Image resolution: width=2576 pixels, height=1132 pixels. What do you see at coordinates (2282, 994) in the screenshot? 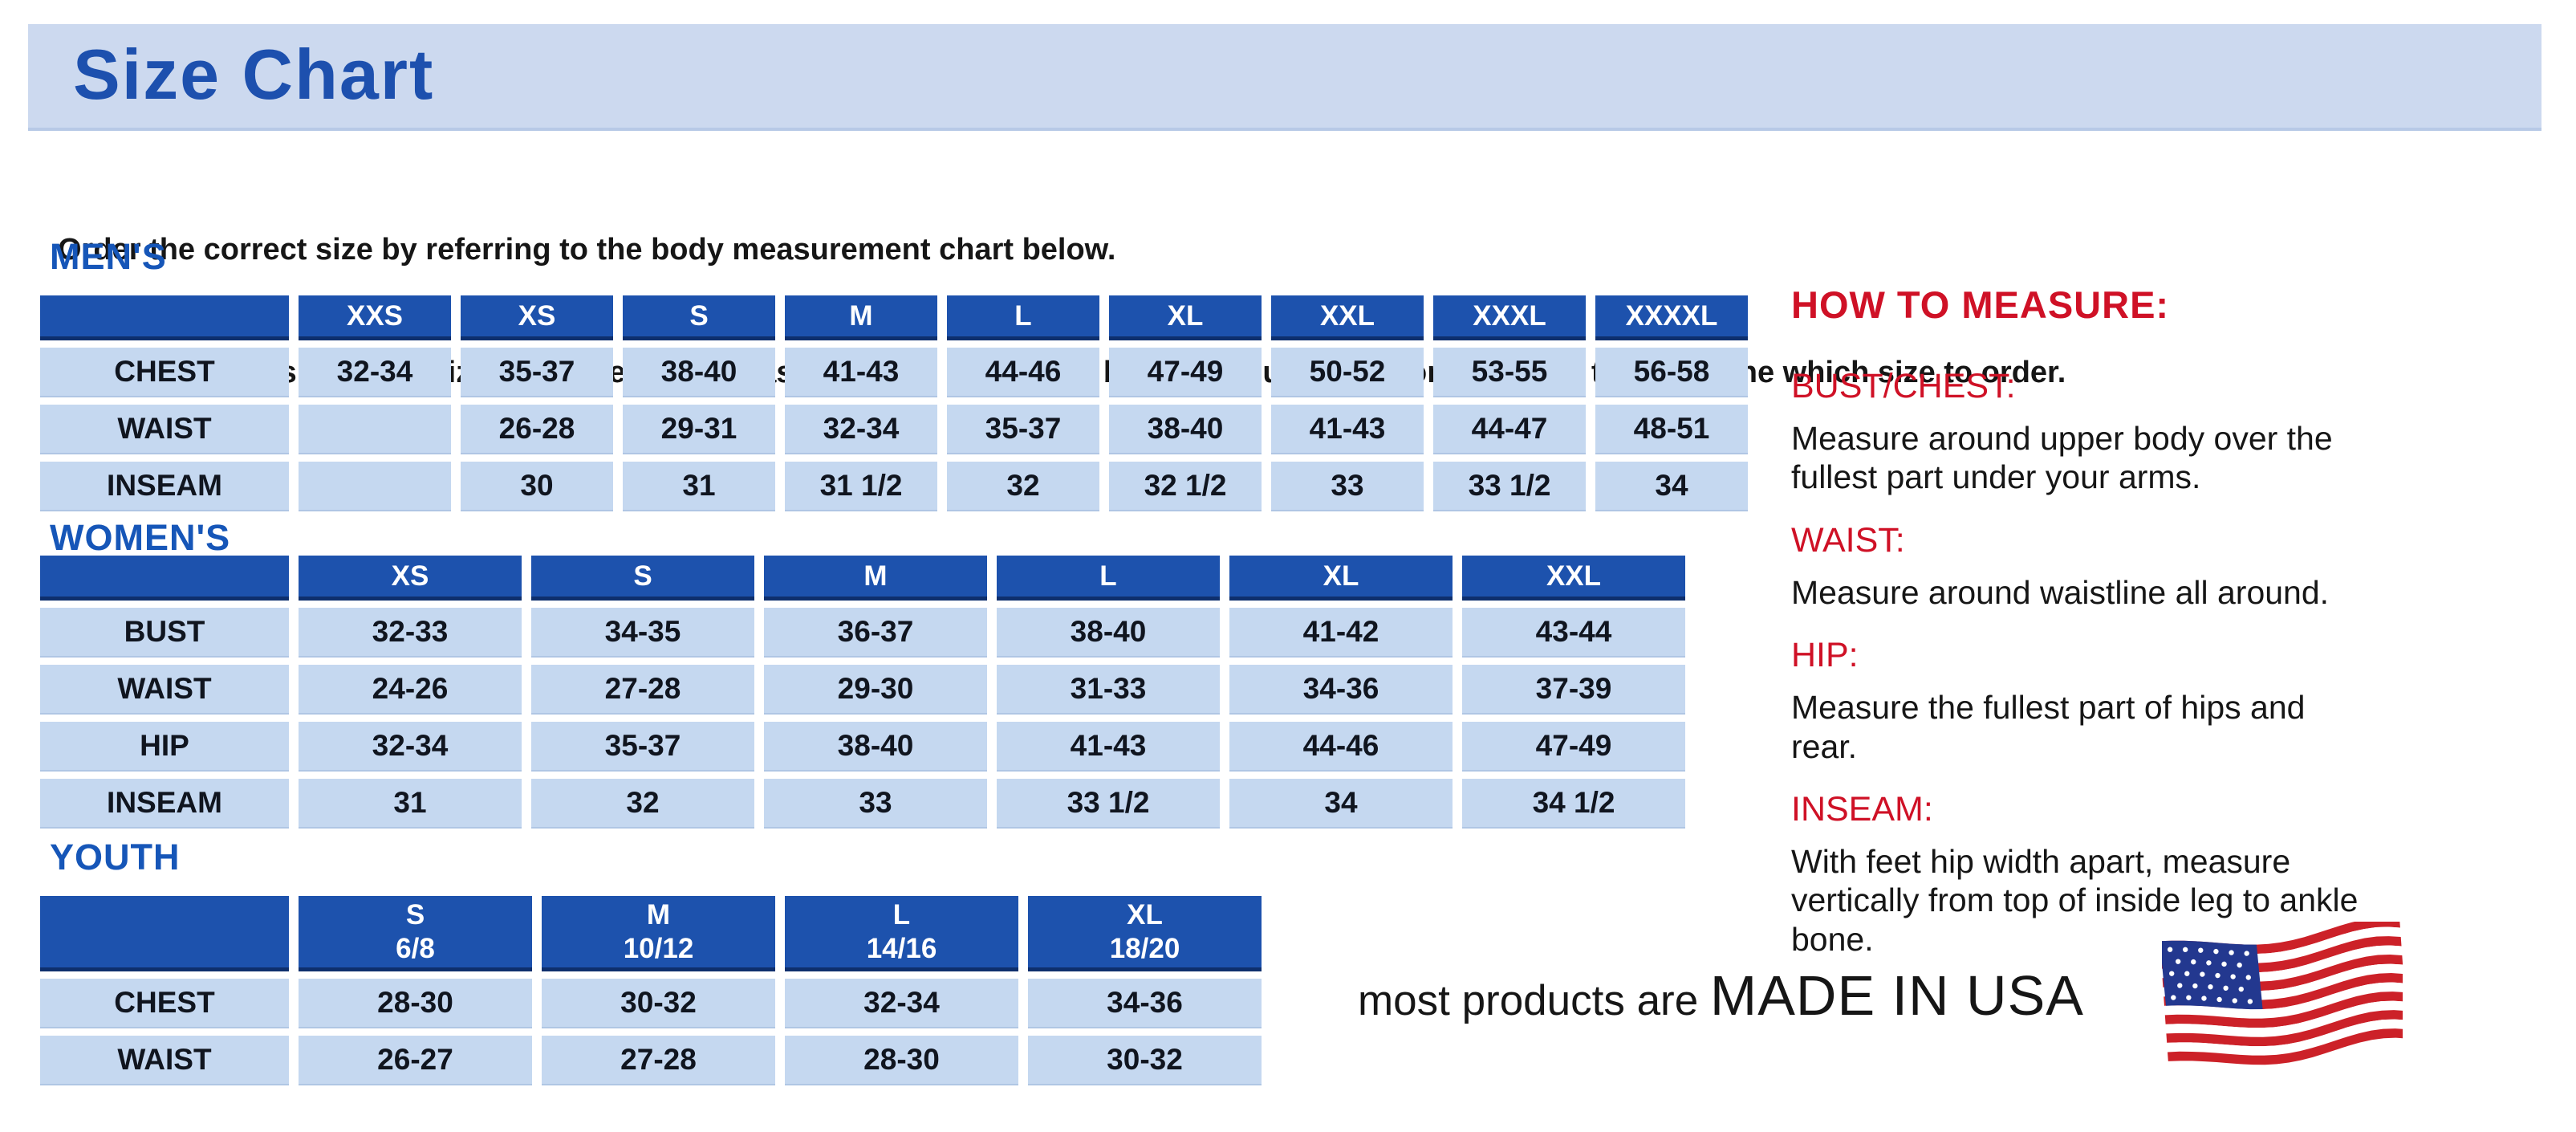
I see `usa-flag-icon` at bounding box center [2282, 994].